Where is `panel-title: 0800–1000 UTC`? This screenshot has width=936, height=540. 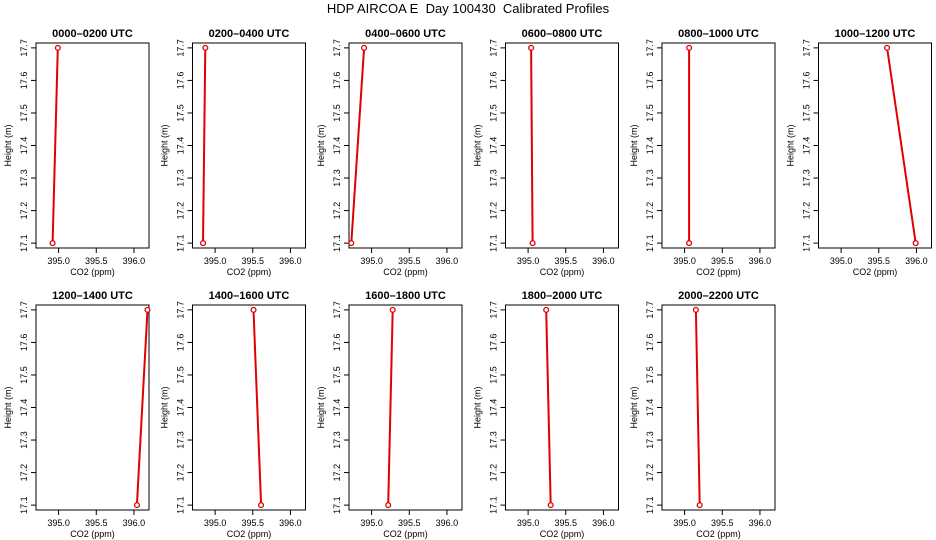 panel-title: 0800–1000 UTC is located at coordinates (718, 34).